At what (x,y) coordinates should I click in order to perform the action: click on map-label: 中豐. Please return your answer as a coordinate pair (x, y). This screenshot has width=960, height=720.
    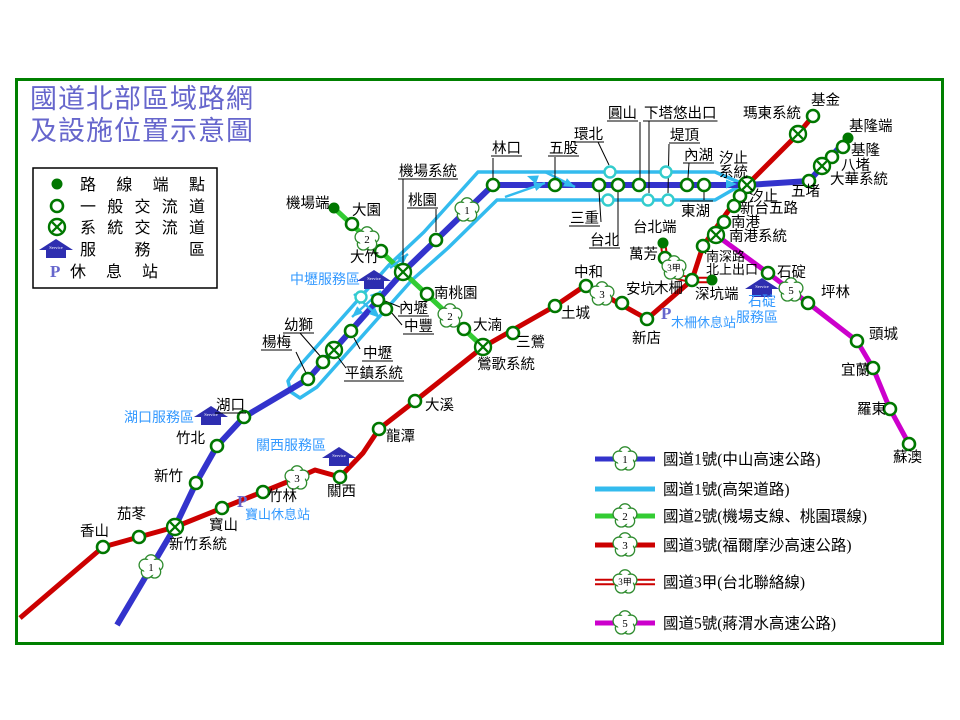
    Looking at the image, I should click on (418, 326).